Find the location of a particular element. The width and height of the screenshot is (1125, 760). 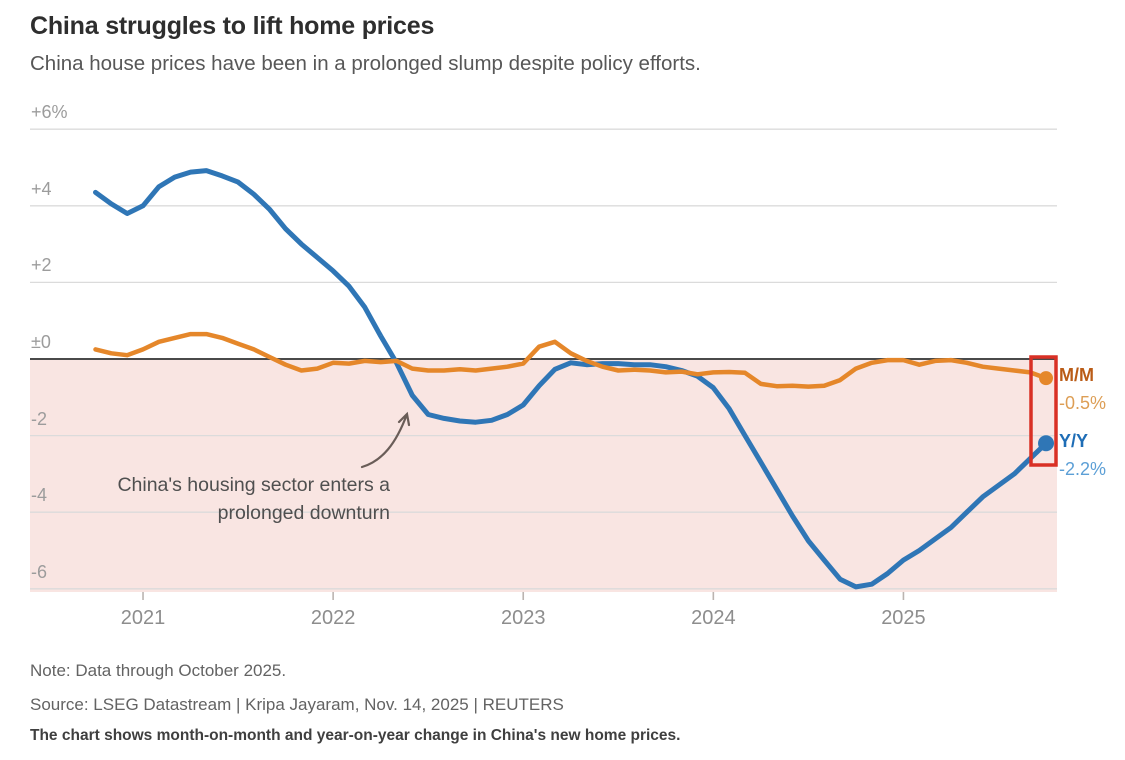

highlight-box is located at coordinates (1043, 411).